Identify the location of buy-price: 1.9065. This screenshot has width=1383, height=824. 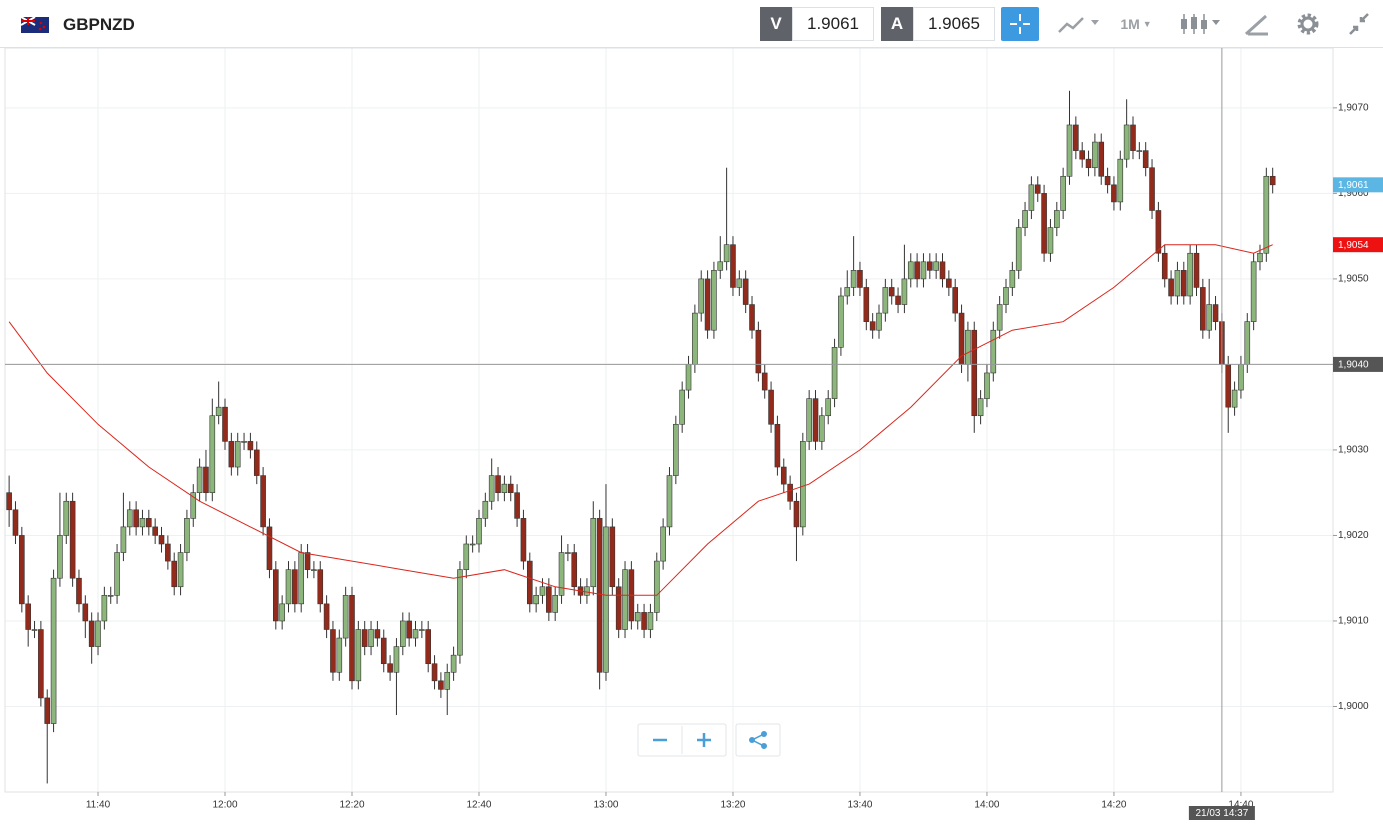
(954, 24).